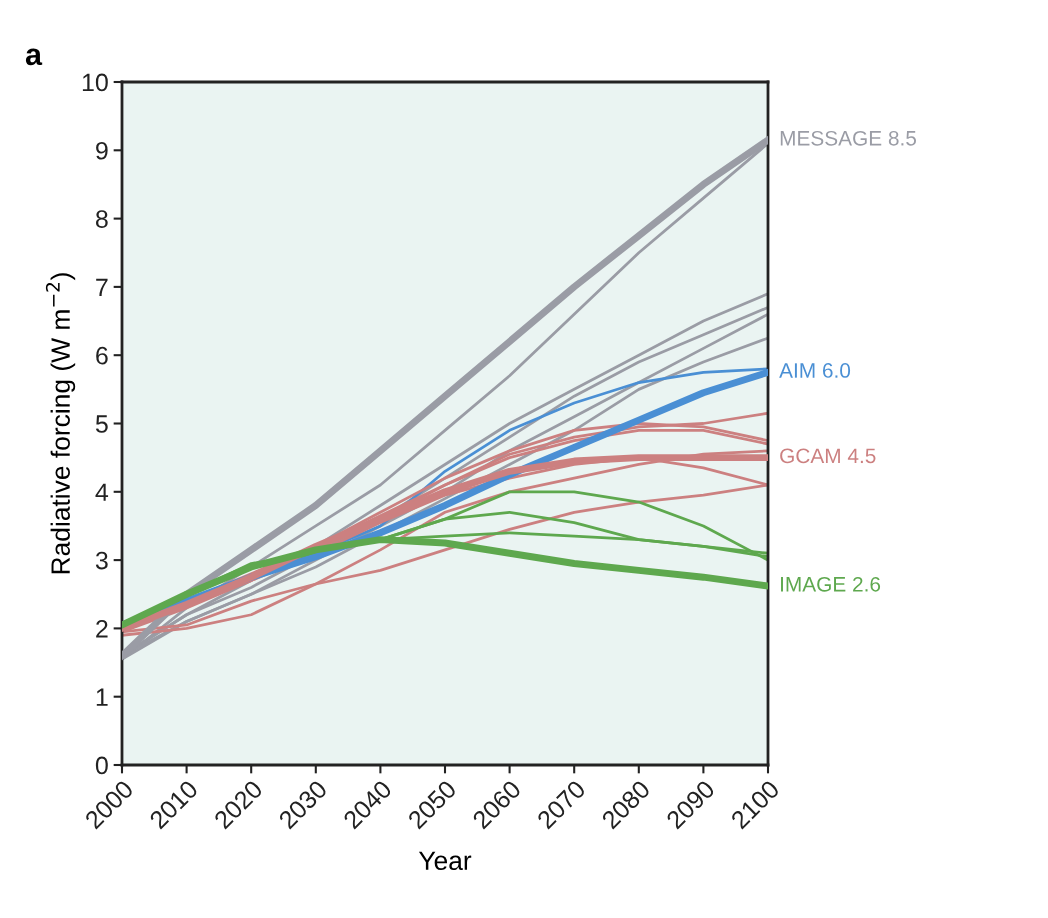 The height and width of the screenshot is (918, 1048). Describe the element at coordinates (828, 456) in the screenshot. I see `series-label: GCAM 4.5` at that location.